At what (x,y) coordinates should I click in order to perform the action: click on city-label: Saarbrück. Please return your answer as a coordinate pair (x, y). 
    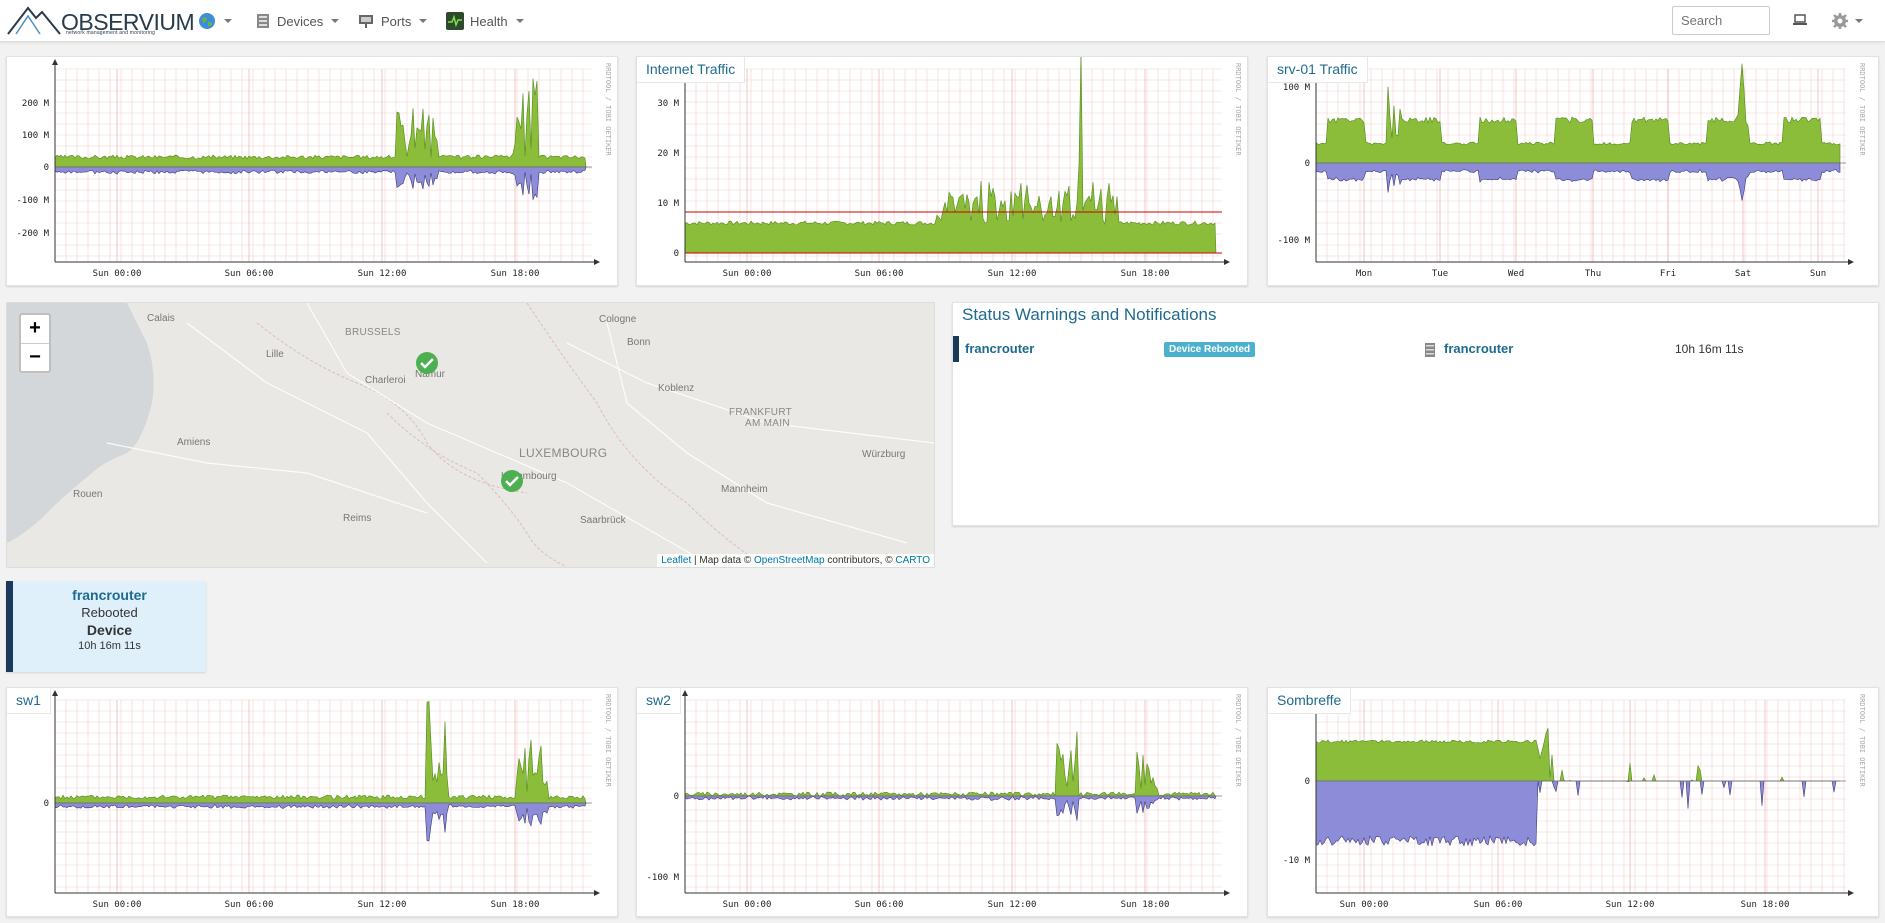
    Looking at the image, I should click on (603, 520).